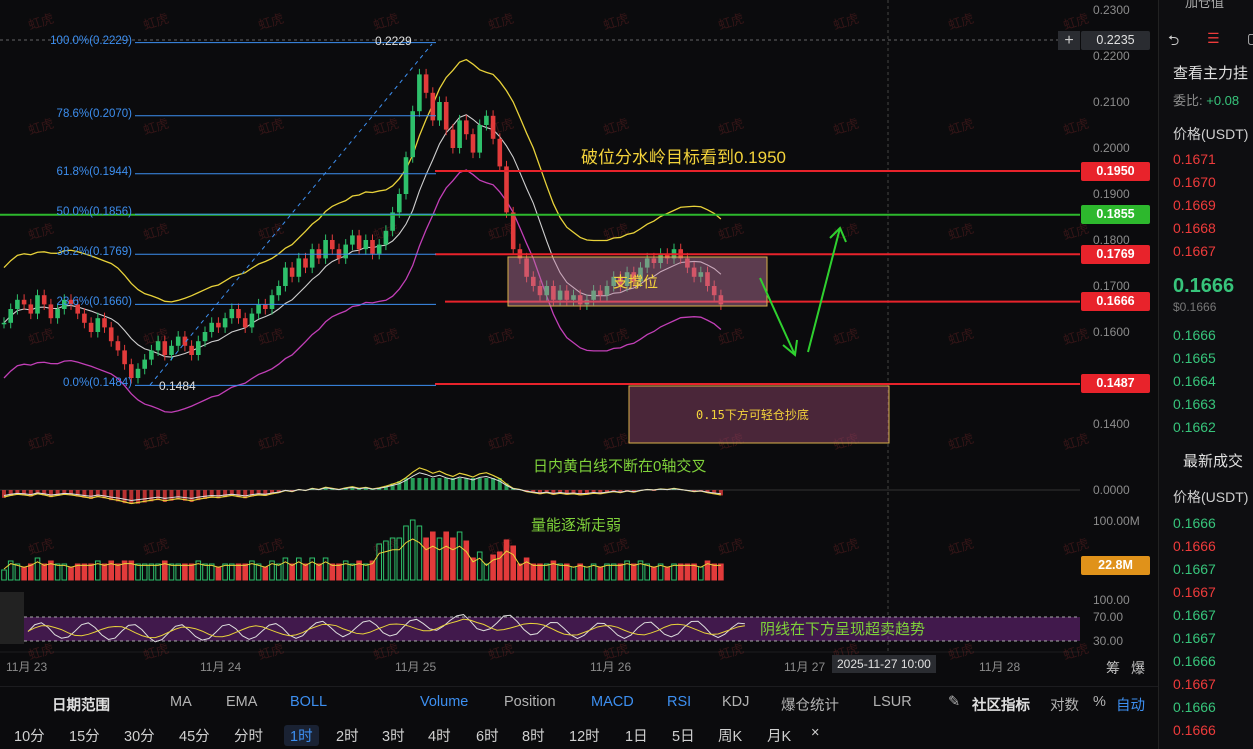 The height and width of the screenshot is (749, 1253). I want to click on log-scale-toggle: 对数, so click(1064, 706).